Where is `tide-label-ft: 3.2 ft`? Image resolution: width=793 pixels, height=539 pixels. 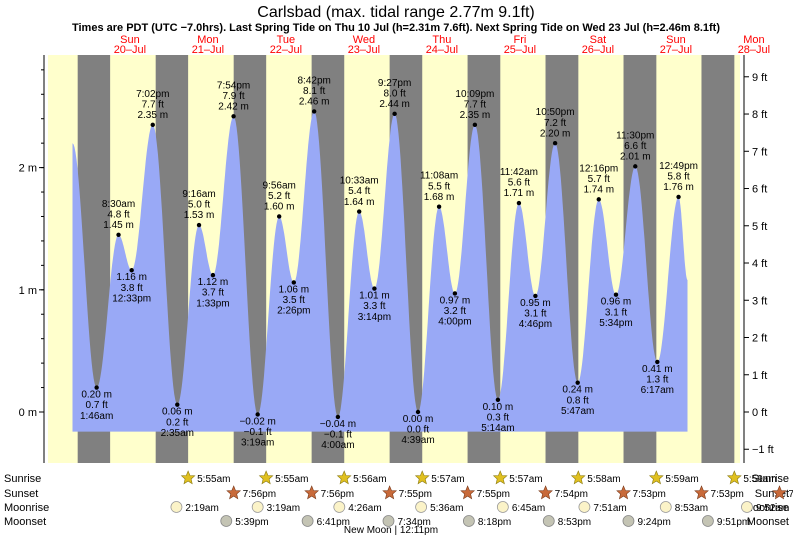 tide-label-ft: 3.2 ft is located at coordinates (455, 311).